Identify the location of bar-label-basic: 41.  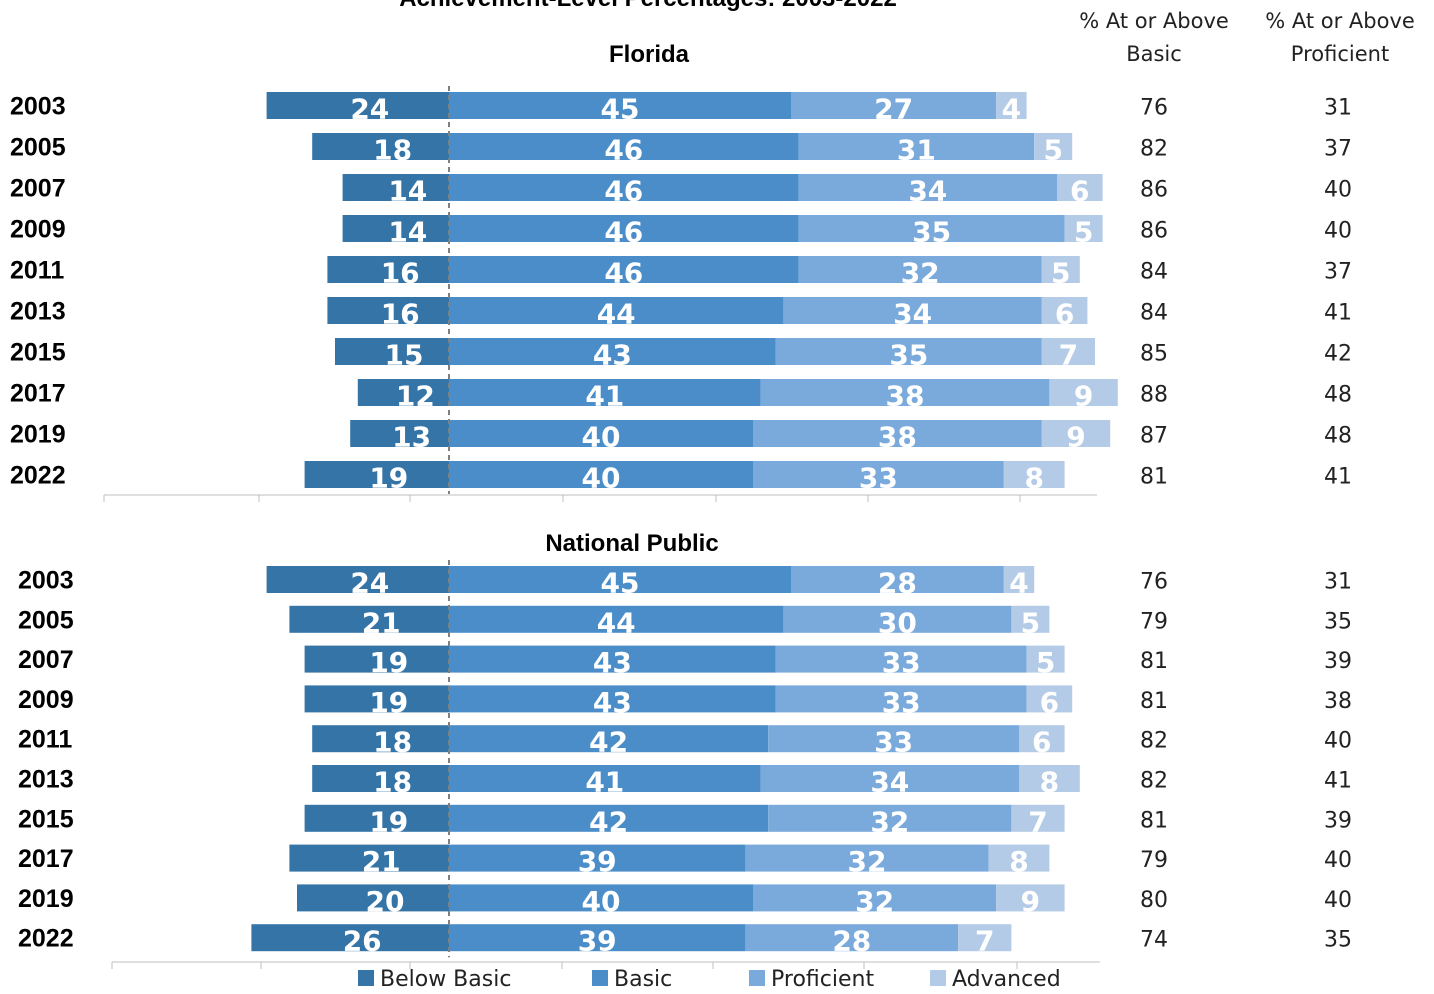
(604, 396).